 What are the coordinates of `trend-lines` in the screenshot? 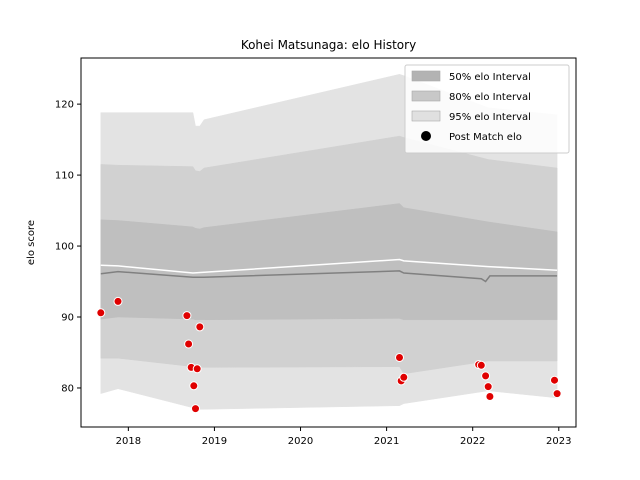 It's located at (329, 270).